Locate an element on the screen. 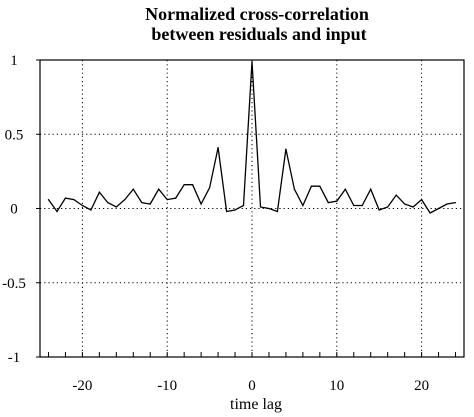  x-tick-label: -20 is located at coordinates (82, 386).